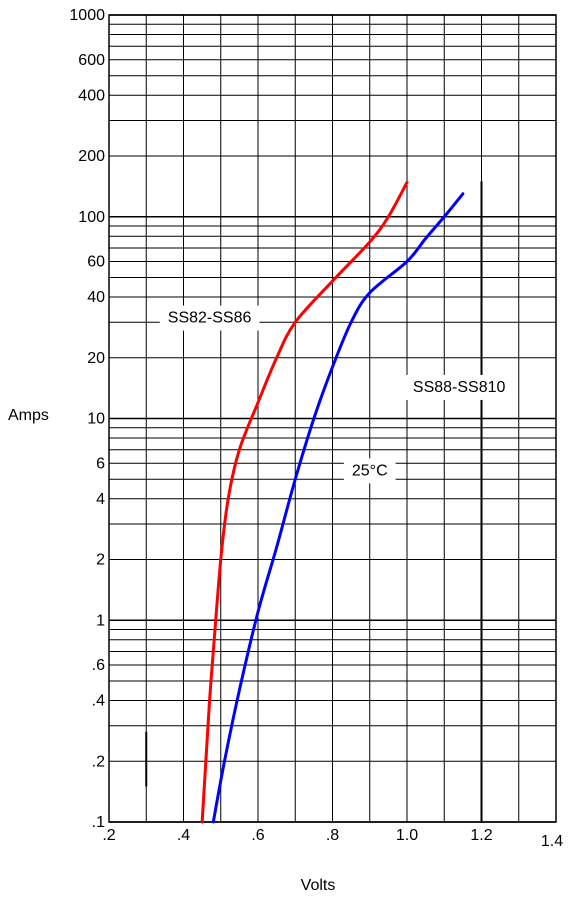 The image size is (573, 900). I want to click on y-tick-label: 1000, so click(87, 15).